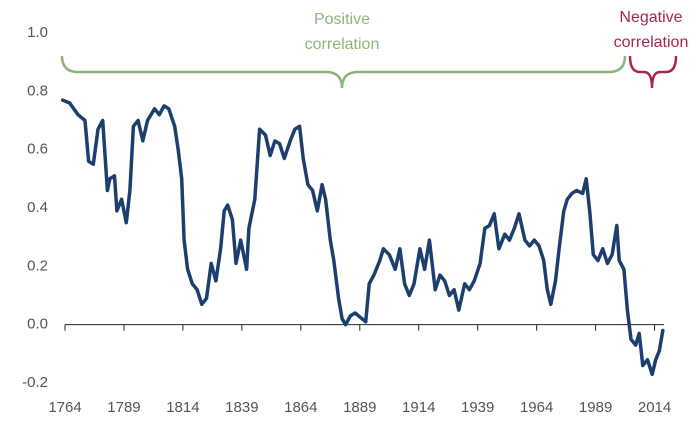 The width and height of the screenshot is (700, 423). Describe the element at coordinates (595, 407) in the screenshot. I see `x-tick-label: 1989` at that location.